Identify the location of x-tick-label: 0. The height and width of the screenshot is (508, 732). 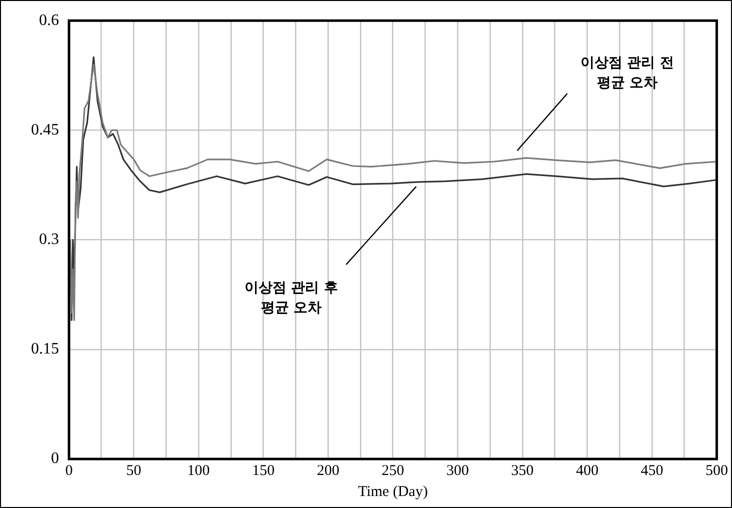
(69, 470).